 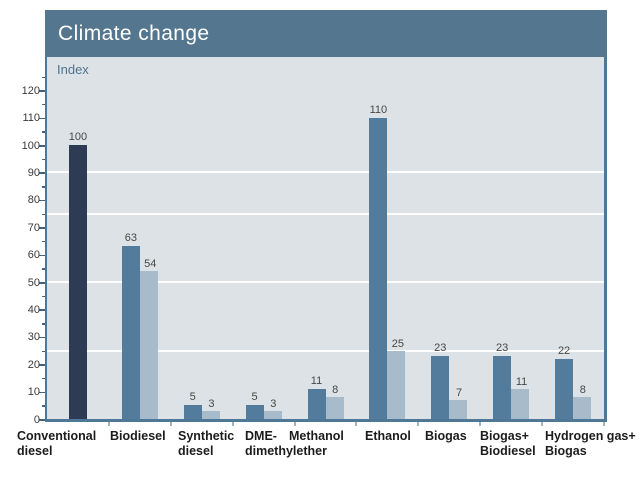 What do you see at coordinates (508, 444) in the screenshot?
I see `category-label: Biogas+ Biodiesel` at bounding box center [508, 444].